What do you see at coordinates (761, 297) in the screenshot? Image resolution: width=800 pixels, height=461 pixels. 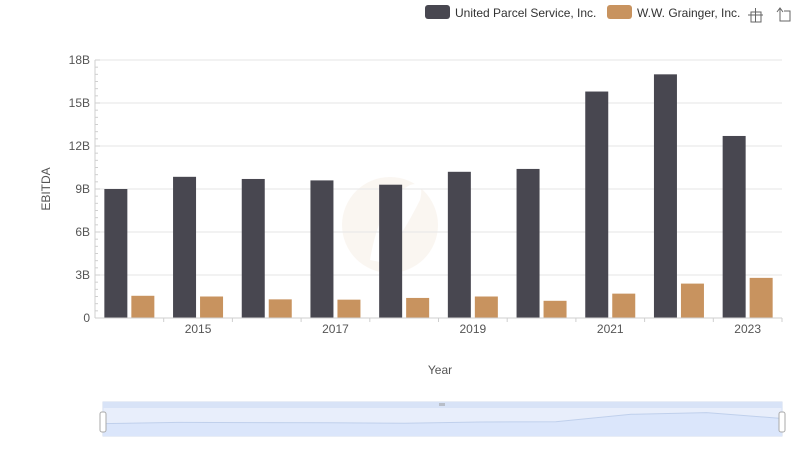 I see `bar-grainger-2023` at bounding box center [761, 297].